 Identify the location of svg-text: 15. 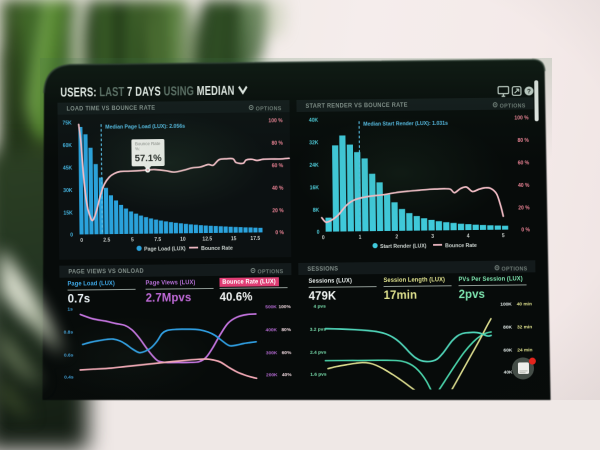
(234, 239).